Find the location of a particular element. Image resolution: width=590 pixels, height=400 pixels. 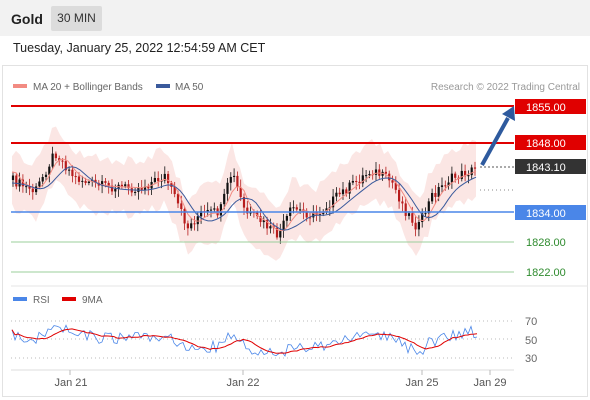

rsi-axis-70: 70 is located at coordinates (531, 322).